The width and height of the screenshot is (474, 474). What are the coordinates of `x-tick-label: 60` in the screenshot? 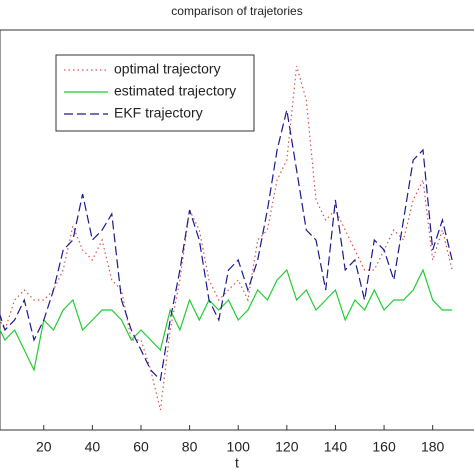 It's located at (141, 447).